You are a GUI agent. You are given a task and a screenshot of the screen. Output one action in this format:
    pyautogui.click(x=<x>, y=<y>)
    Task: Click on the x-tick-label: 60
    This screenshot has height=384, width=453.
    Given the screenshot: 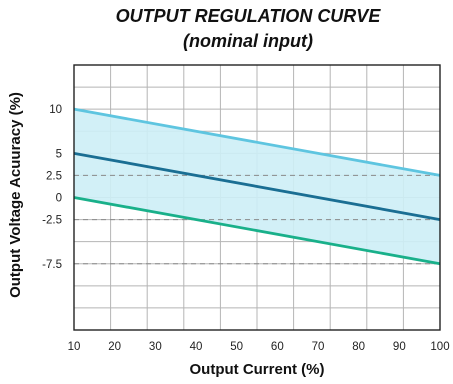 What is the action you would take?
    pyautogui.click(x=277, y=347)
    